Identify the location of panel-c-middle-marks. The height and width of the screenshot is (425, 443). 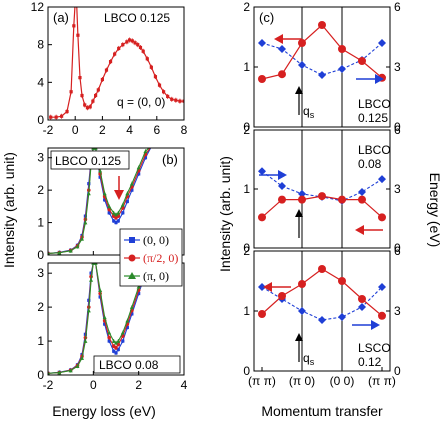
(322, 189).